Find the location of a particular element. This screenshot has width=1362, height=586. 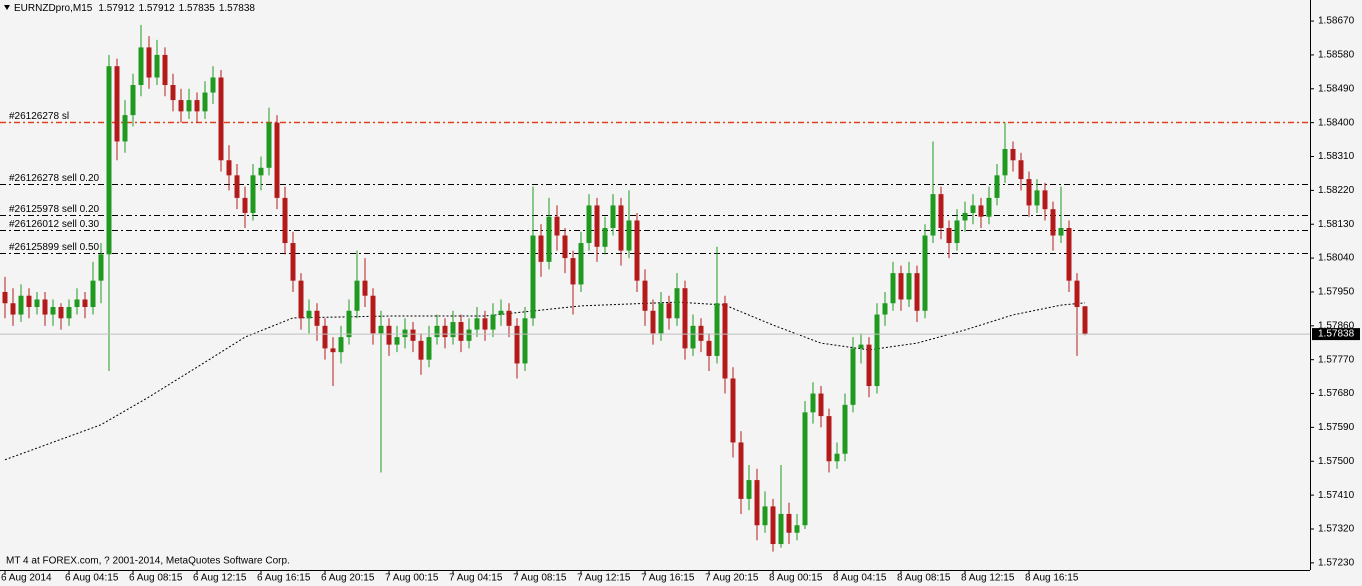

order-label: #26125978 sell 0.20 is located at coordinates (54, 209).